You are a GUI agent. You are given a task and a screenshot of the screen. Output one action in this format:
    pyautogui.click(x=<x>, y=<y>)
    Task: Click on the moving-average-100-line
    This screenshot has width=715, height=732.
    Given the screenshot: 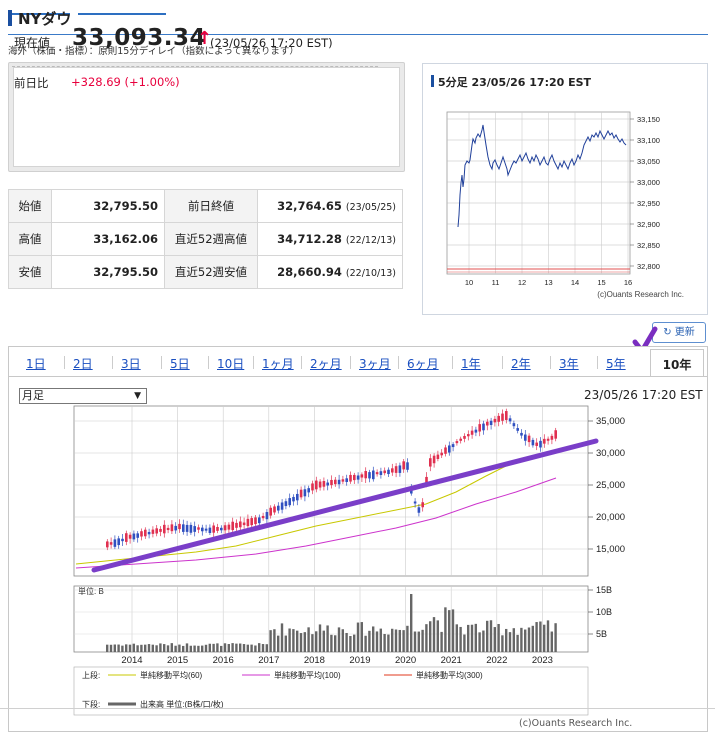 What is the action you would take?
    pyautogui.click(x=316, y=523)
    